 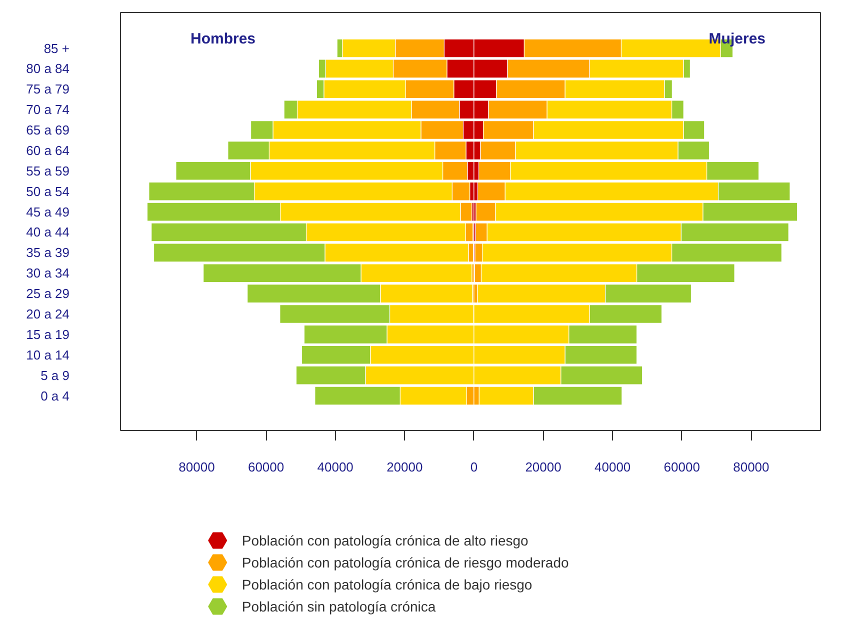 What do you see at coordinates (385, 540) in the screenshot?
I see `legend-label: Población con patología crónica de alto riesgo` at bounding box center [385, 540].